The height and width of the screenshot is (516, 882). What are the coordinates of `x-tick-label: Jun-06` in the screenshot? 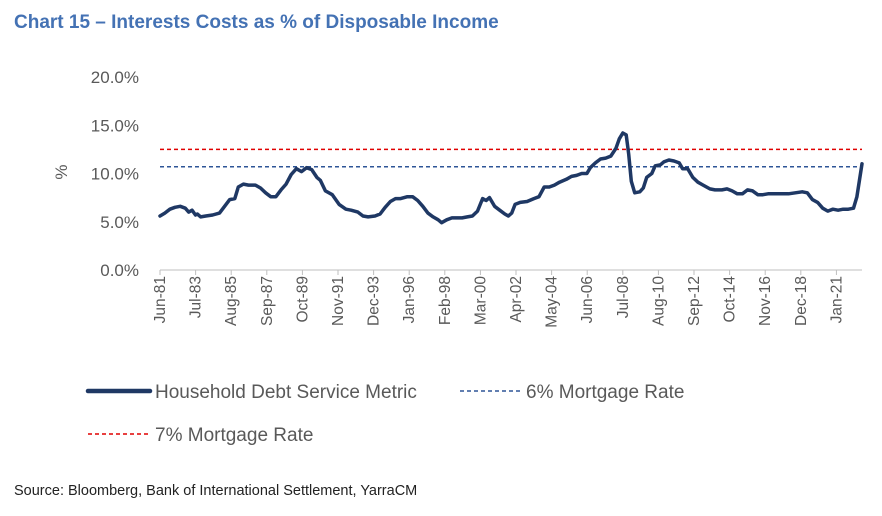 It's located at (587, 299).